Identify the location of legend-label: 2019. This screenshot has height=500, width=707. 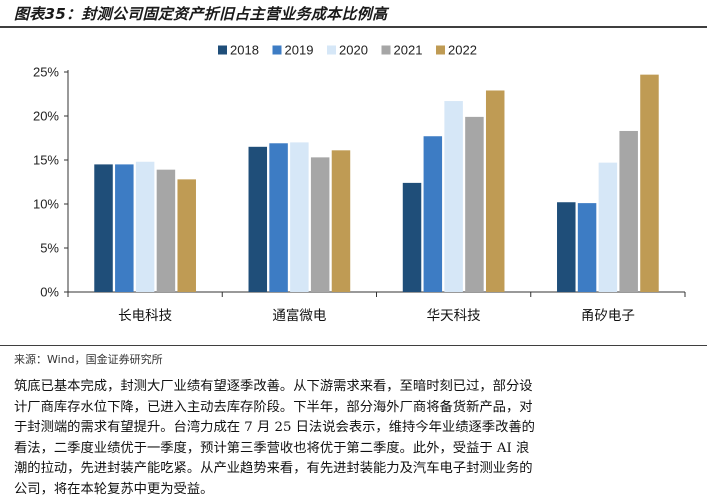
(299, 50).